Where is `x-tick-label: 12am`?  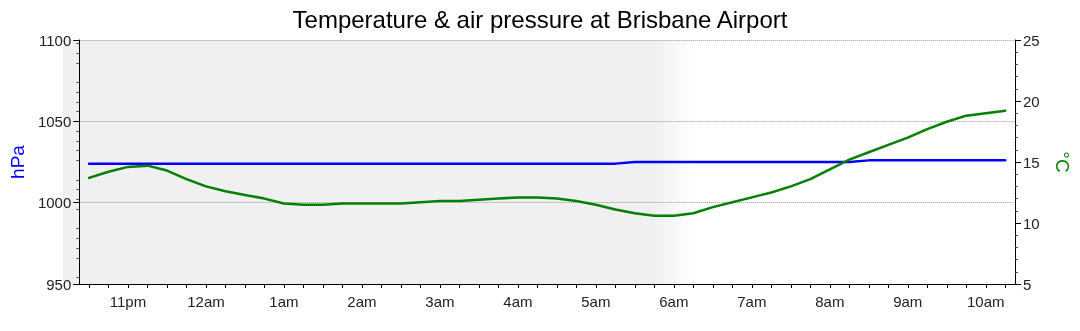 x-tick-label: 12am is located at coordinates (206, 301).